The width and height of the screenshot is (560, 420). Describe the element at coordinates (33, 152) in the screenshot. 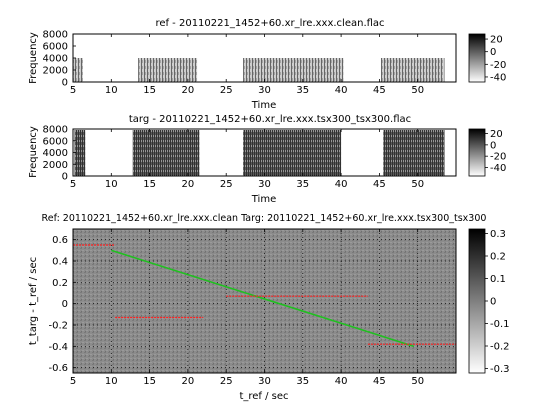

I see `panel2-ylabel: Frequency` at that location.